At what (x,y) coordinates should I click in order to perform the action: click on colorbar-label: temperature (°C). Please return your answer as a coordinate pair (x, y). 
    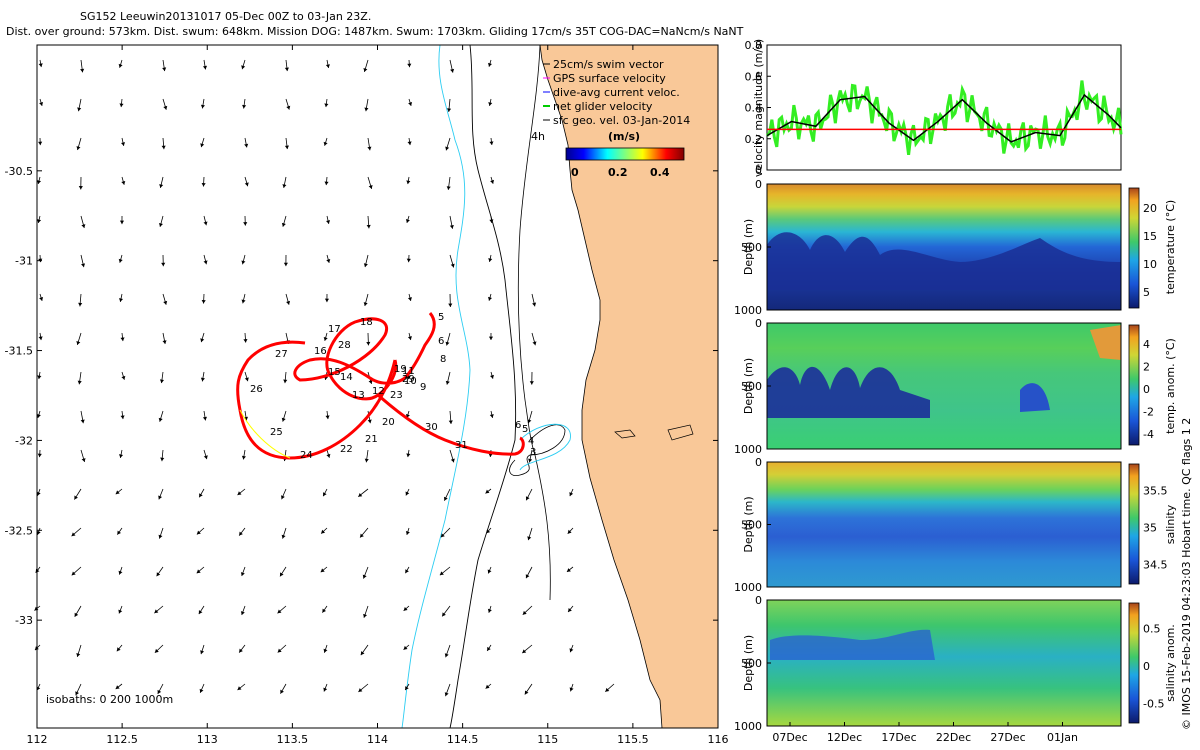
    Looking at the image, I should click on (1170, 247).